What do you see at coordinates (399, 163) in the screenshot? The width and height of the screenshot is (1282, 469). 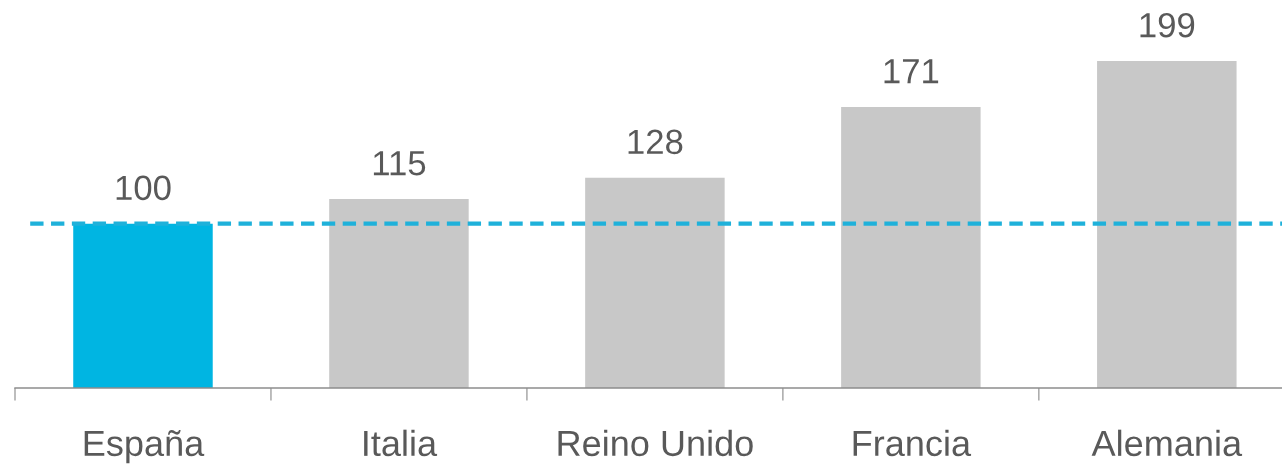 I see `data-label: 115` at bounding box center [399, 163].